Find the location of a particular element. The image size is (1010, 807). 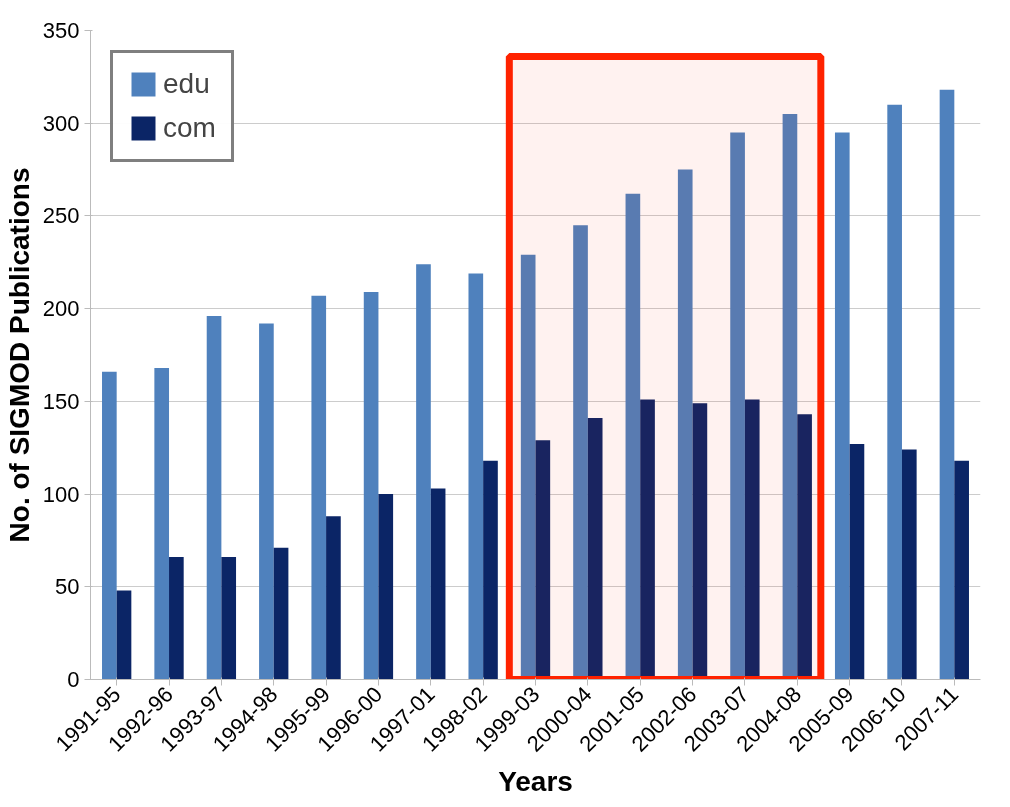

y-tick-label: 50 is located at coordinates (67, 587).